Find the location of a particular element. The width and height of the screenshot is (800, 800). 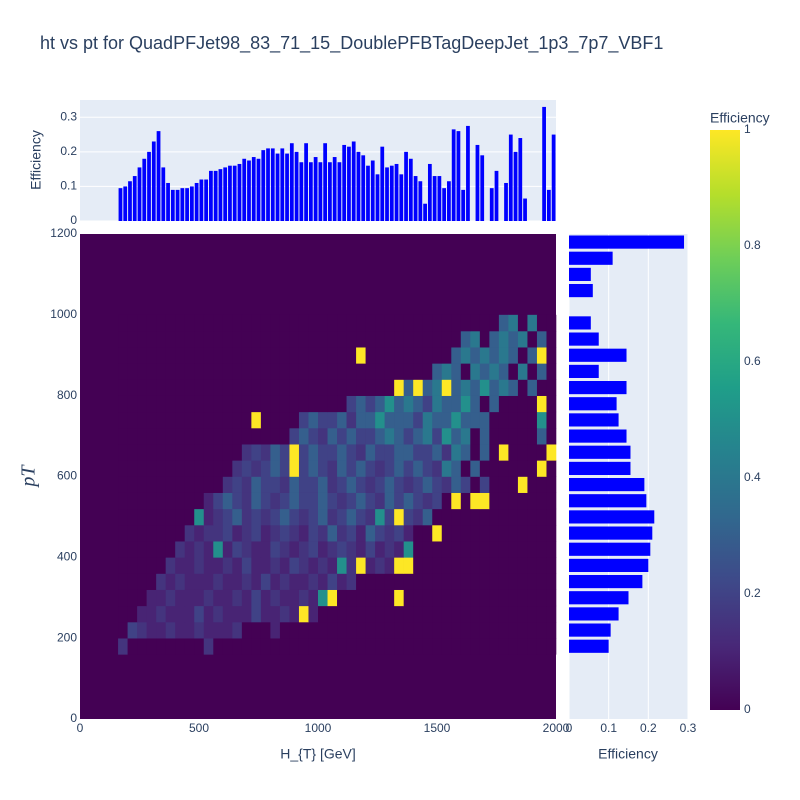

x-tick-label: 500 is located at coordinates (199, 728).